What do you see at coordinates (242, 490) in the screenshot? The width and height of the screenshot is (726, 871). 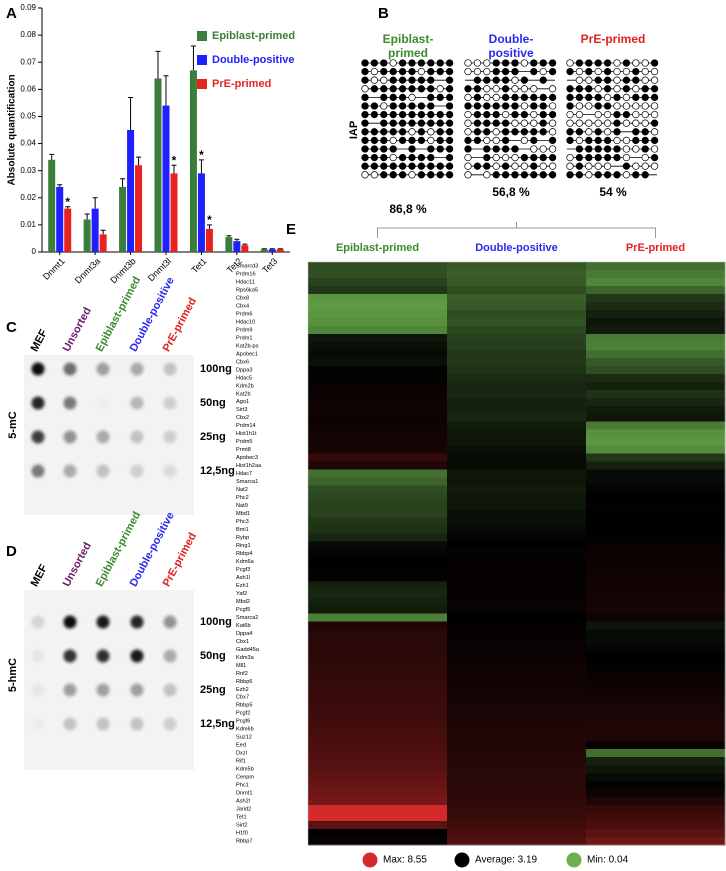 I see `row-label: Nat2` at bounding box center [242, 490].